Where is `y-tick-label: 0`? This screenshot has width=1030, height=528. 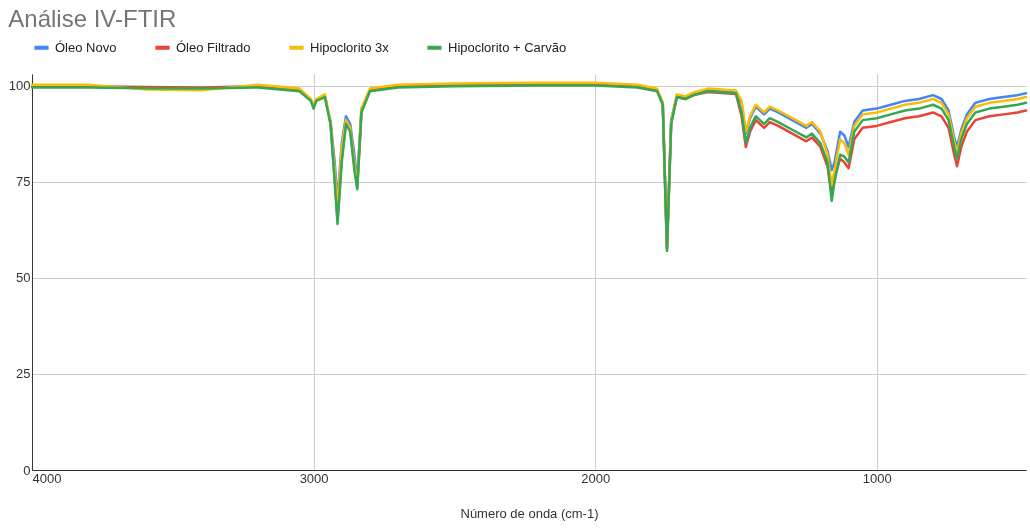
y-tick-label: 0 is located at coordinates (27, 470).